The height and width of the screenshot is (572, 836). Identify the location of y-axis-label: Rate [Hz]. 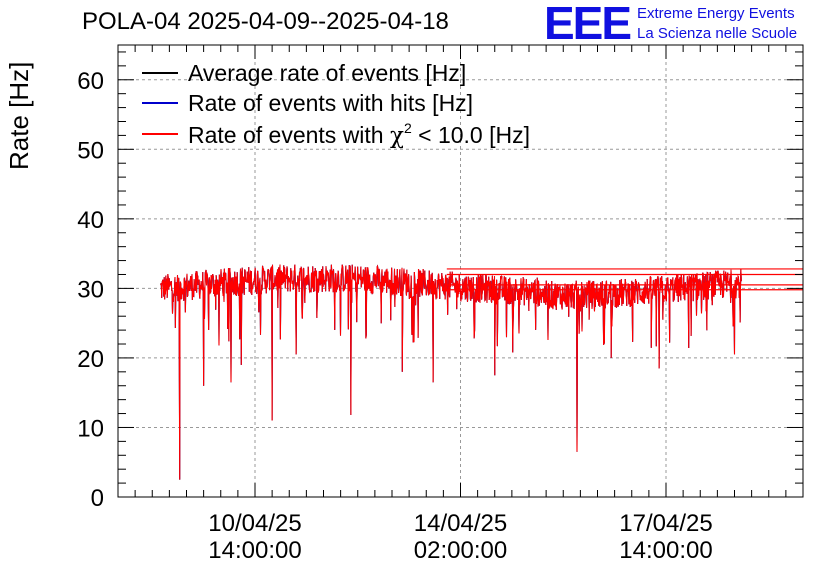
(19, 115).